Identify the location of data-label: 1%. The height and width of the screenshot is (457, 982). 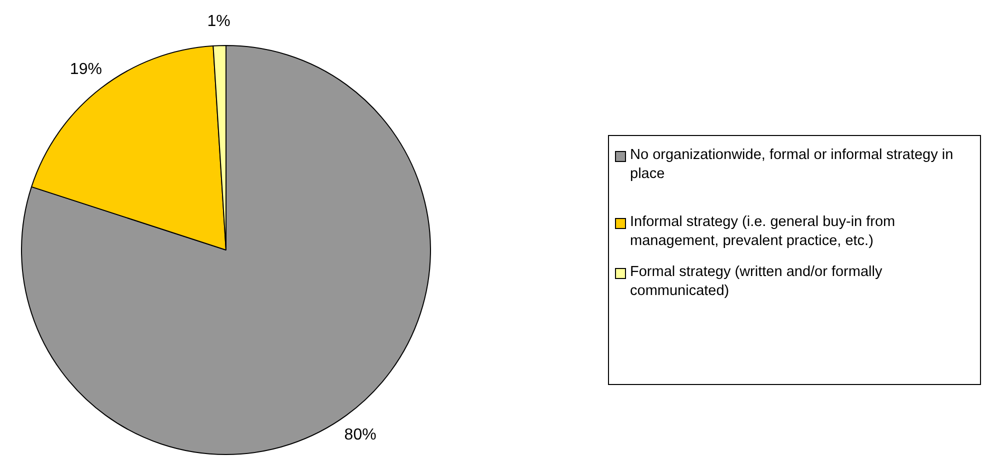
(218, 21).